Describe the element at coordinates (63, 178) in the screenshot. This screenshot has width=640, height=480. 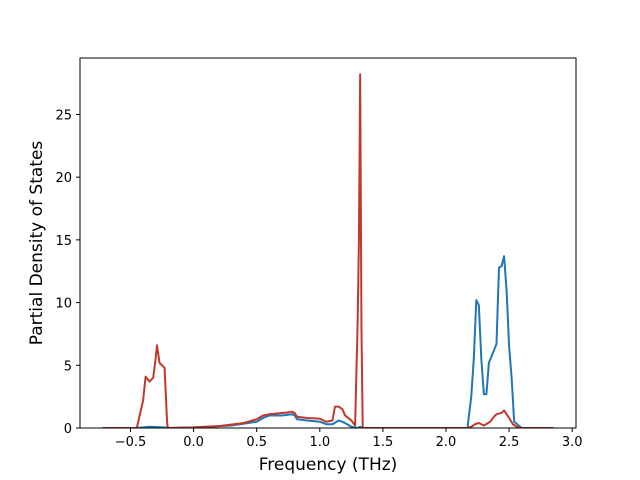
I see `y-tick-label: 20` at that location.